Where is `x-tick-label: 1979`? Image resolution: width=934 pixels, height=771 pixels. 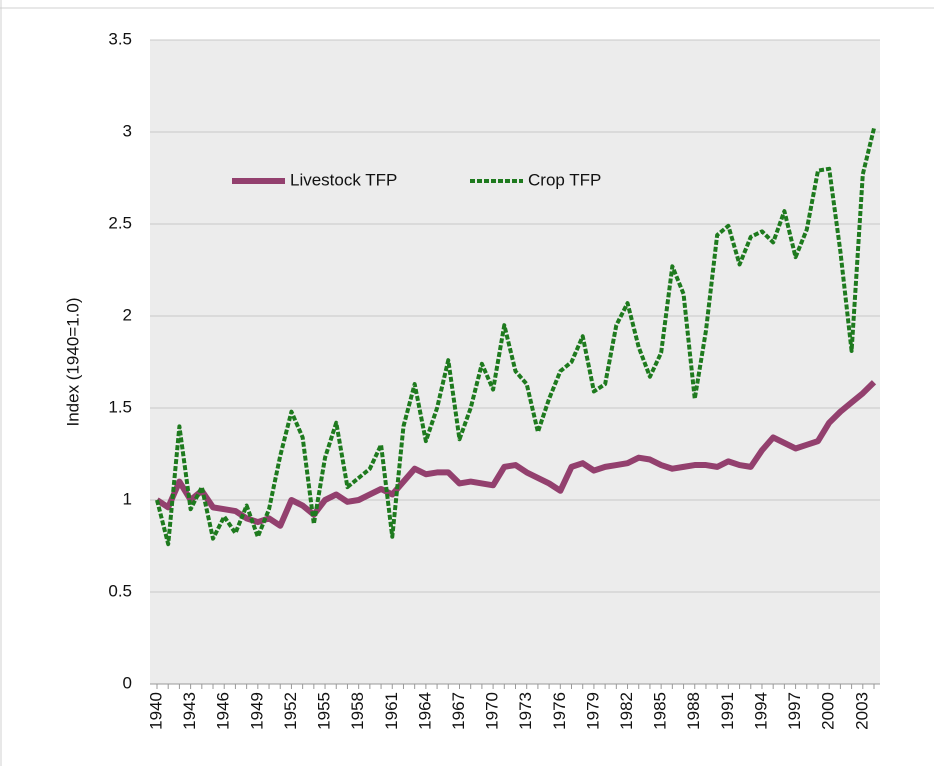
x-tick-label: 1979 is located at coordinates (592, 711).